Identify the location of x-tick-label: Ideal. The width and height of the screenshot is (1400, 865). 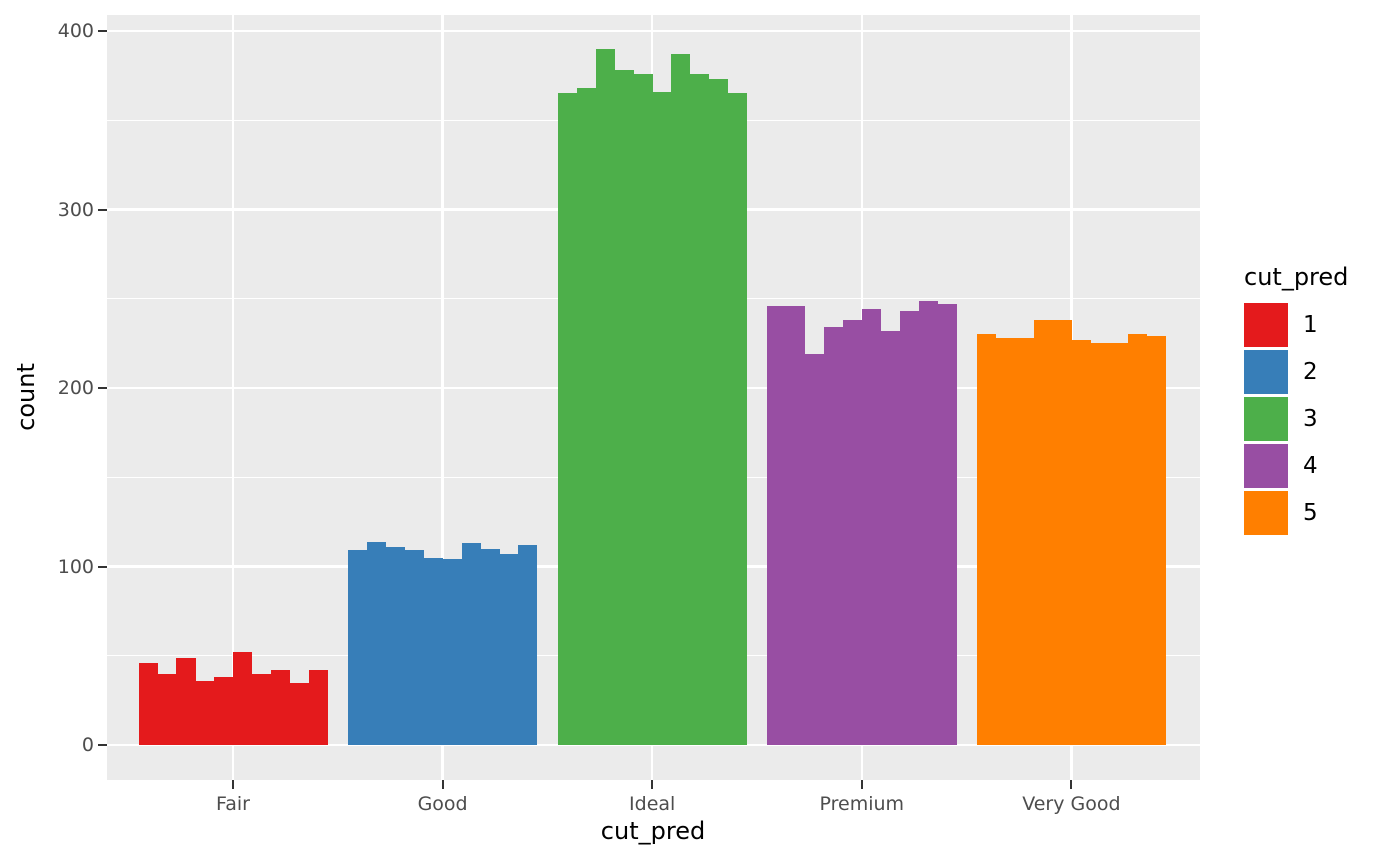
(652, 804).